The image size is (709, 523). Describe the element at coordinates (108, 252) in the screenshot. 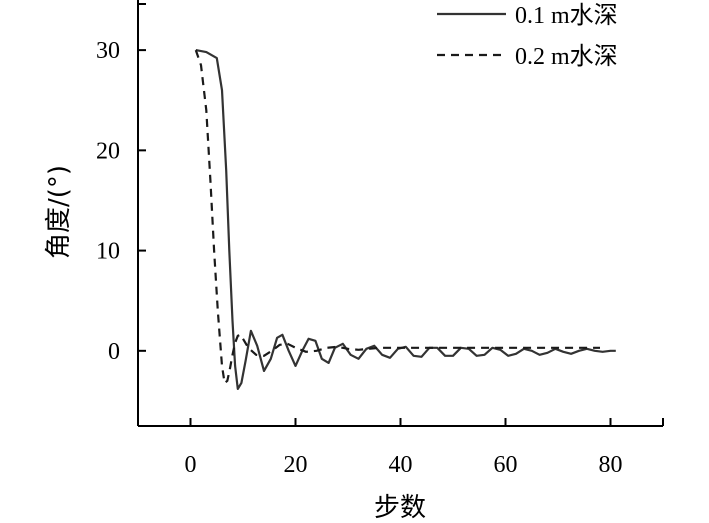

I see `y-tick-label-10: 10` at that location.